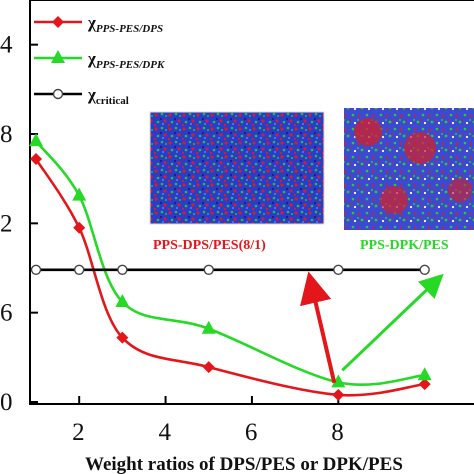 The height and width of the screenshot is (474, 474). I want to click on legend-marker-pps_pes_dpk, so click(58, 56).